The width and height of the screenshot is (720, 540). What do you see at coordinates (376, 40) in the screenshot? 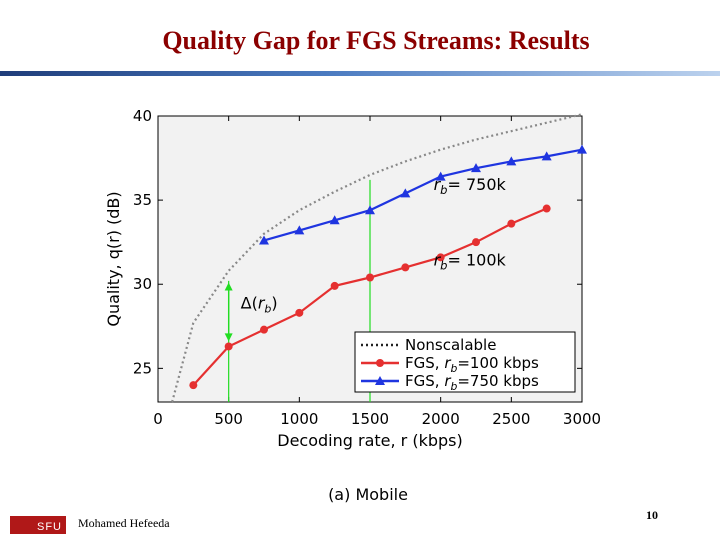
I see `slide-title: Quality Gap for FGS Streams: Results` at bounding box center [376, 40].